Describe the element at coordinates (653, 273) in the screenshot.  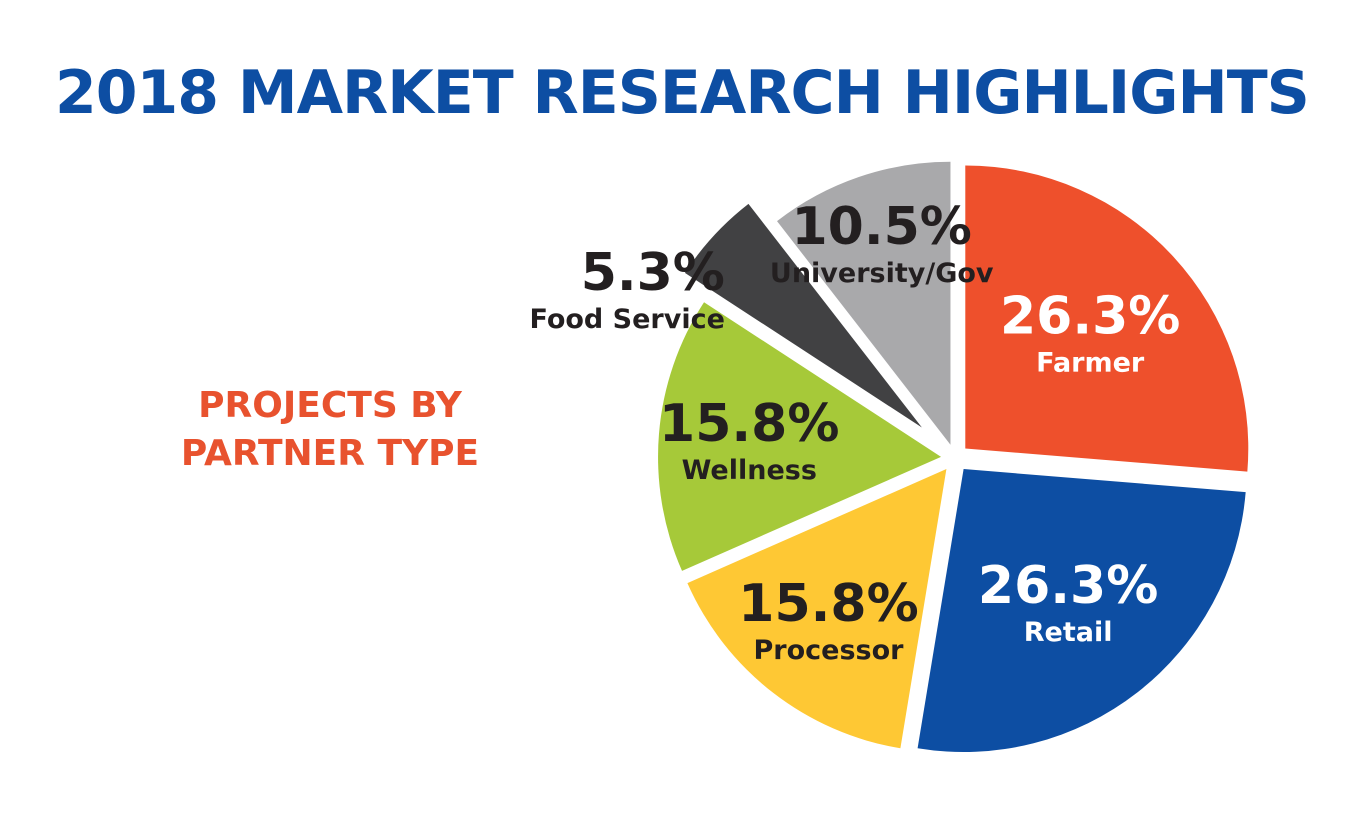
I see `slice-value-label: 5.3%` at that location.